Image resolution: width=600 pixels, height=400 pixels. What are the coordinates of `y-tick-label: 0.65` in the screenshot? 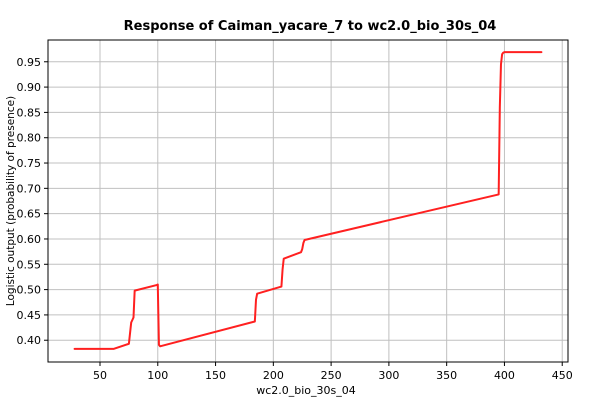 It's located at (29, 214).